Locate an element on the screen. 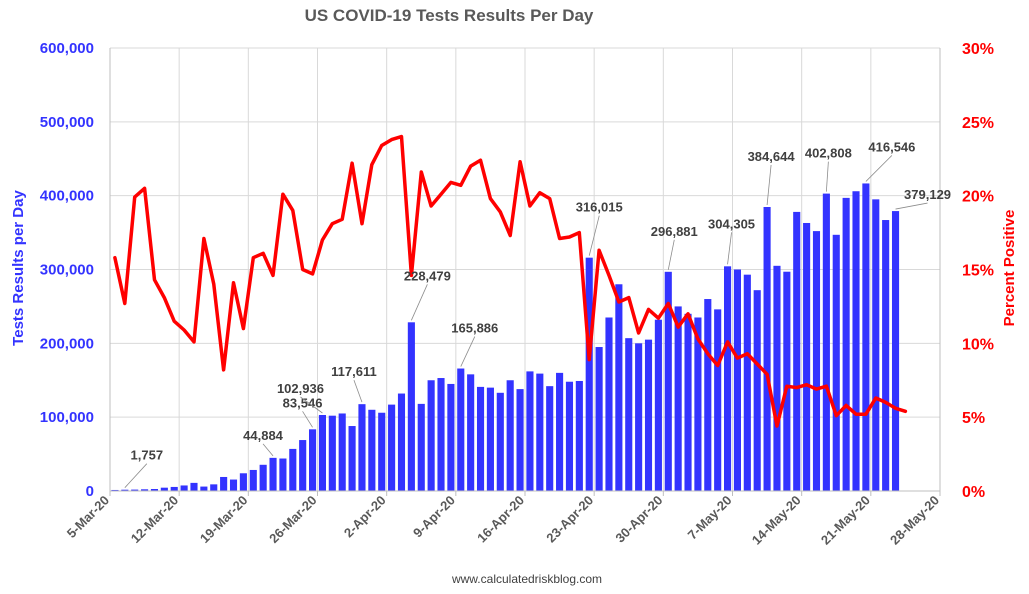 Image resolution: width=1029 pixels, height=594 pixels. data-label: 416,546 is located at coordinates (891, 146).